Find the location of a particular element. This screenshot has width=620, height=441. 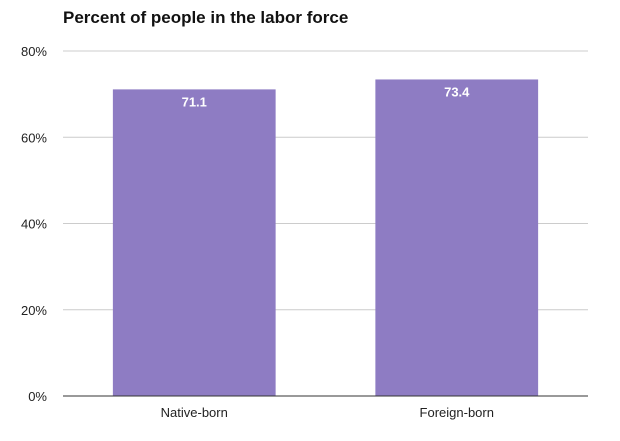

y-tick-label: 80% is located at coordinates (34, 51).